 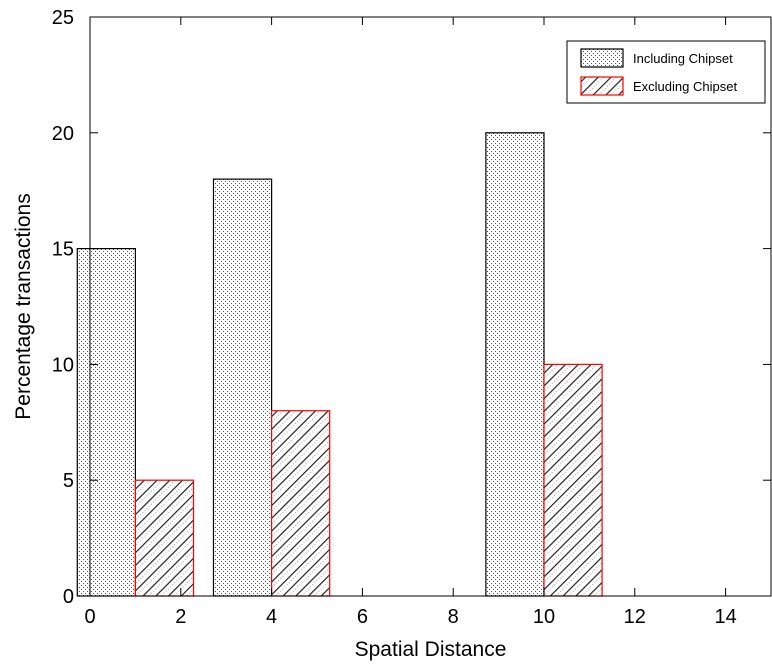 I want to click on y-tick-label: 25, so click(x=63, y=18).